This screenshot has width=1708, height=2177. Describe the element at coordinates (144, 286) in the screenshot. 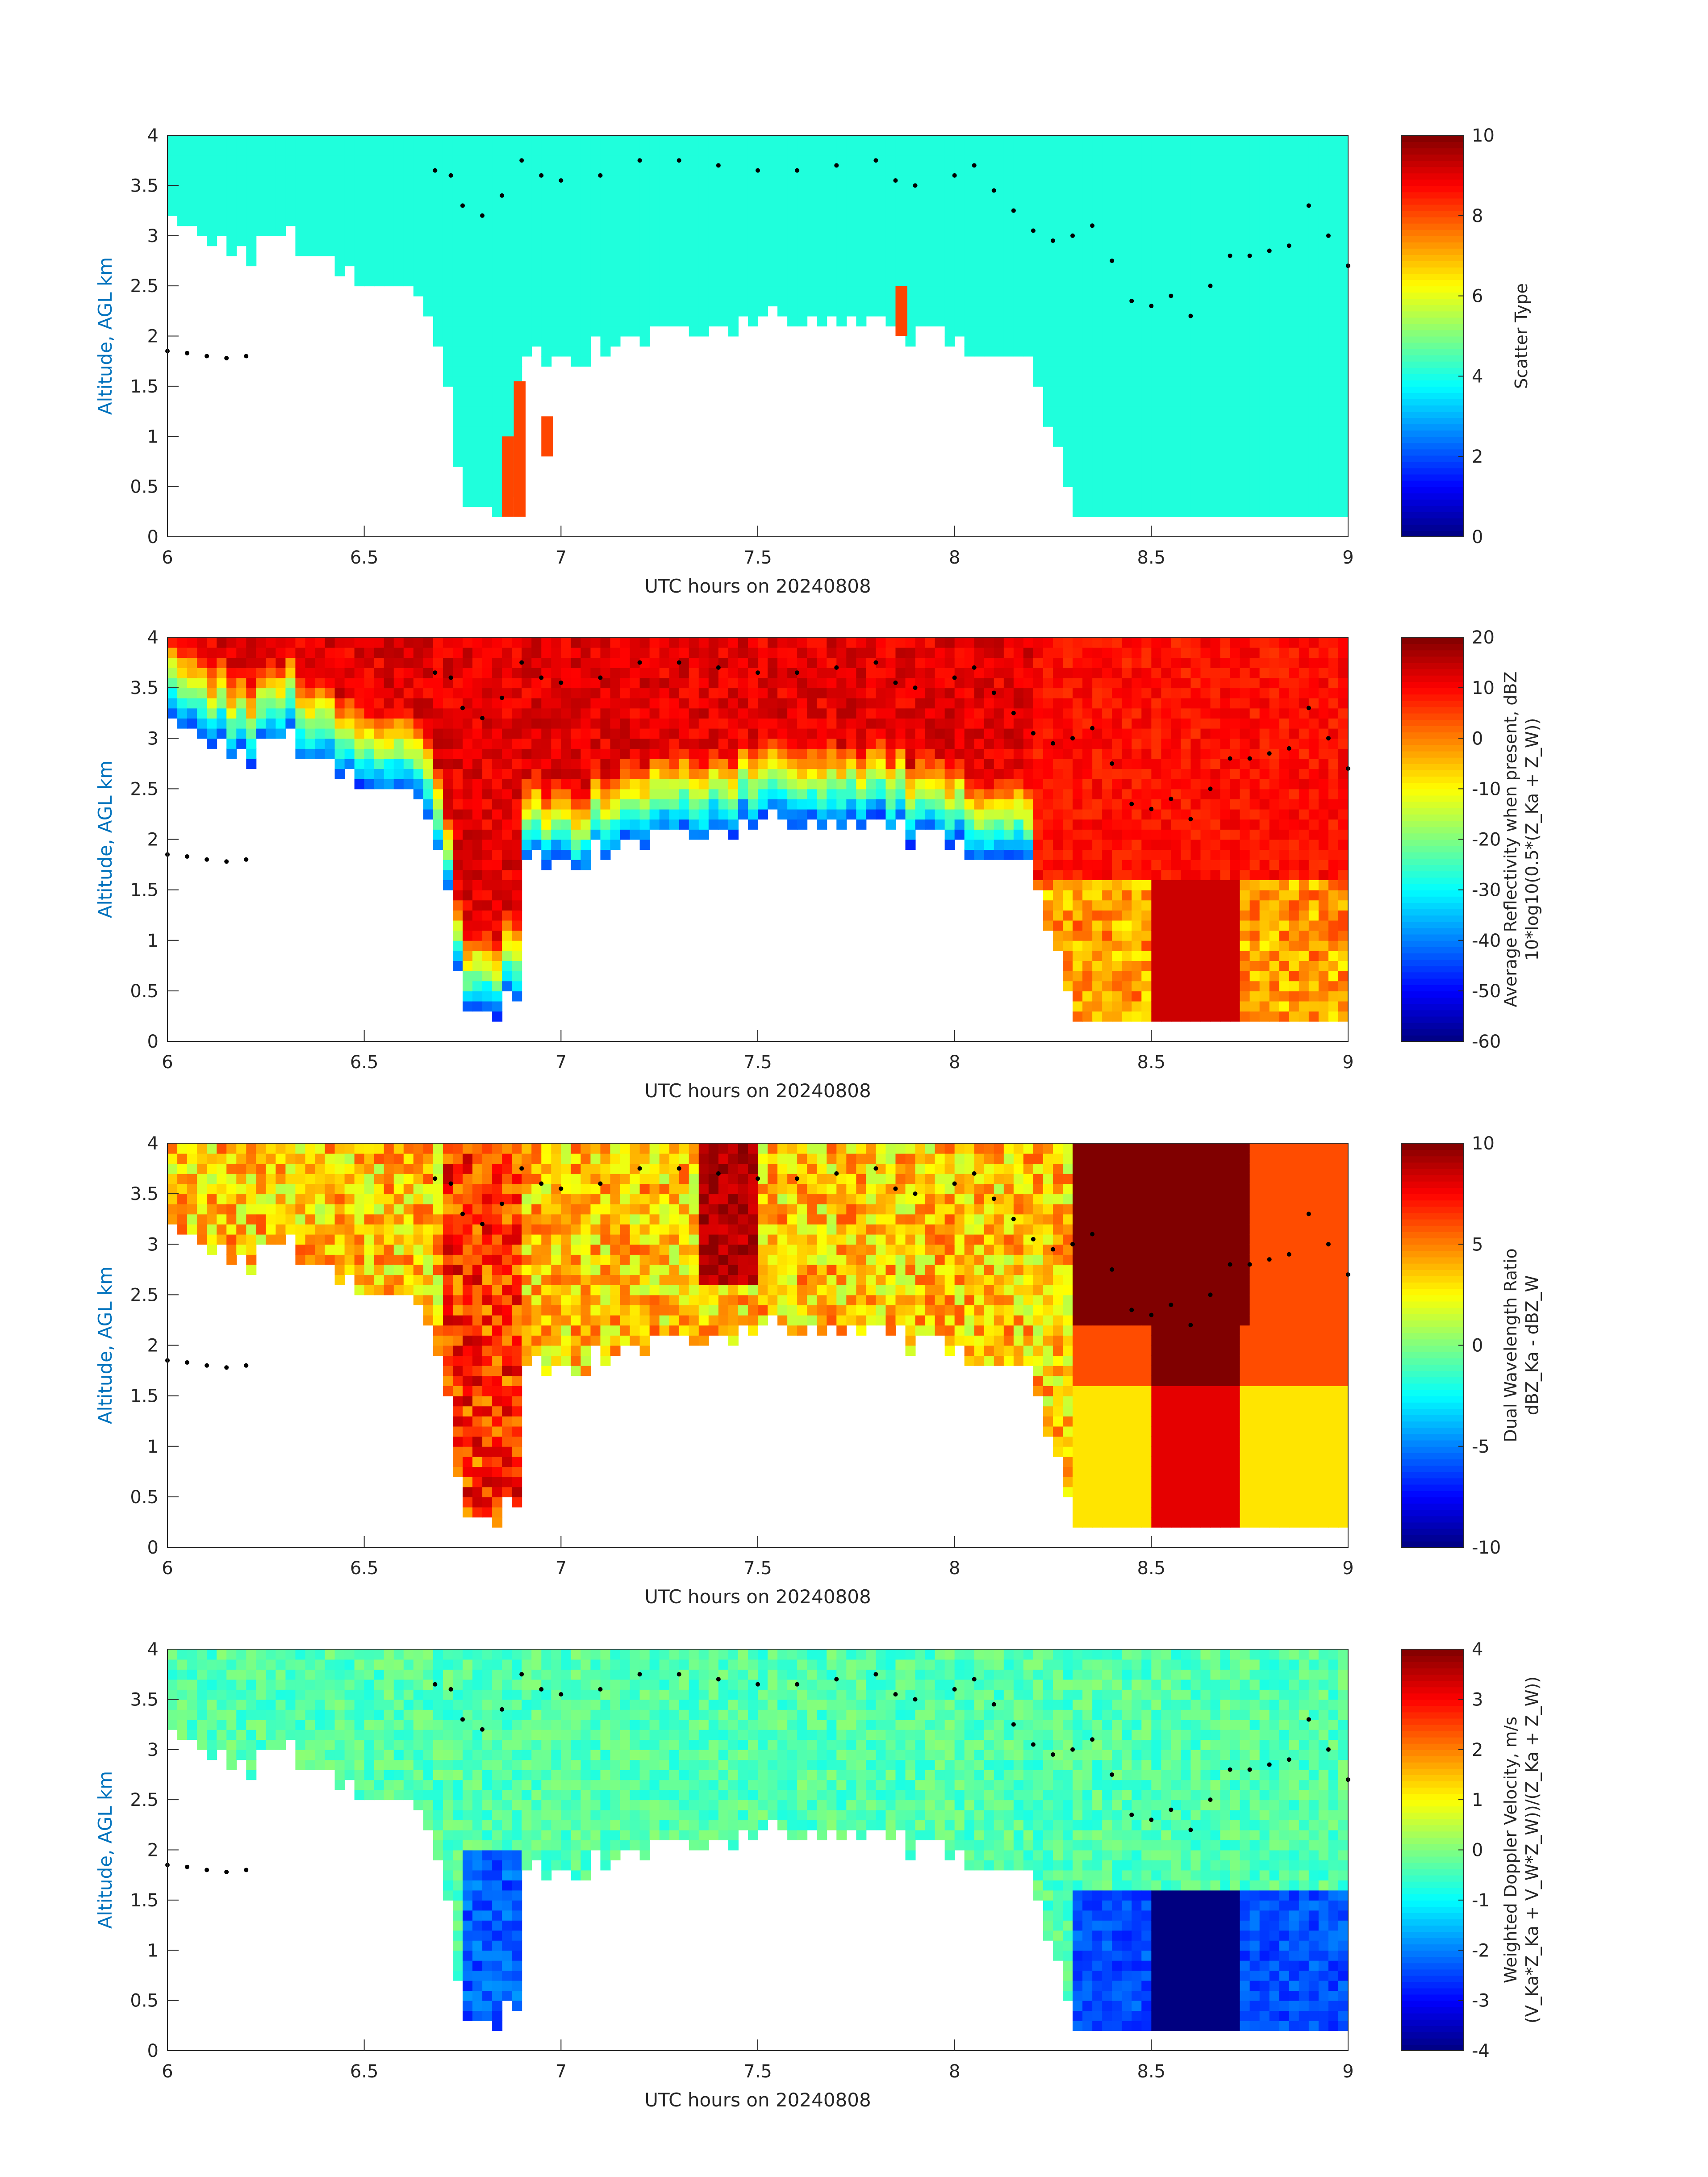

I see `y-tick-label: 2.5` at that location.